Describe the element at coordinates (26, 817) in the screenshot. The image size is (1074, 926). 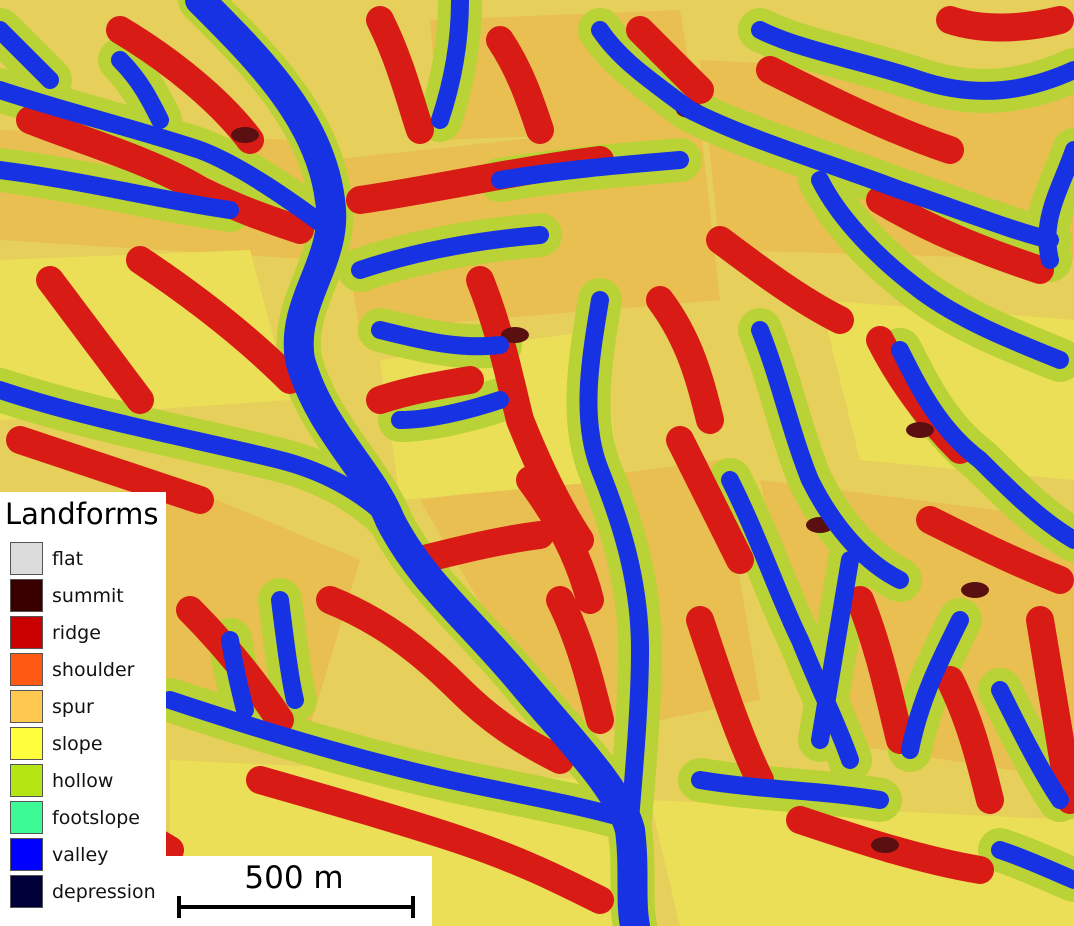
I see `legend-swatch-footslope` at that location.